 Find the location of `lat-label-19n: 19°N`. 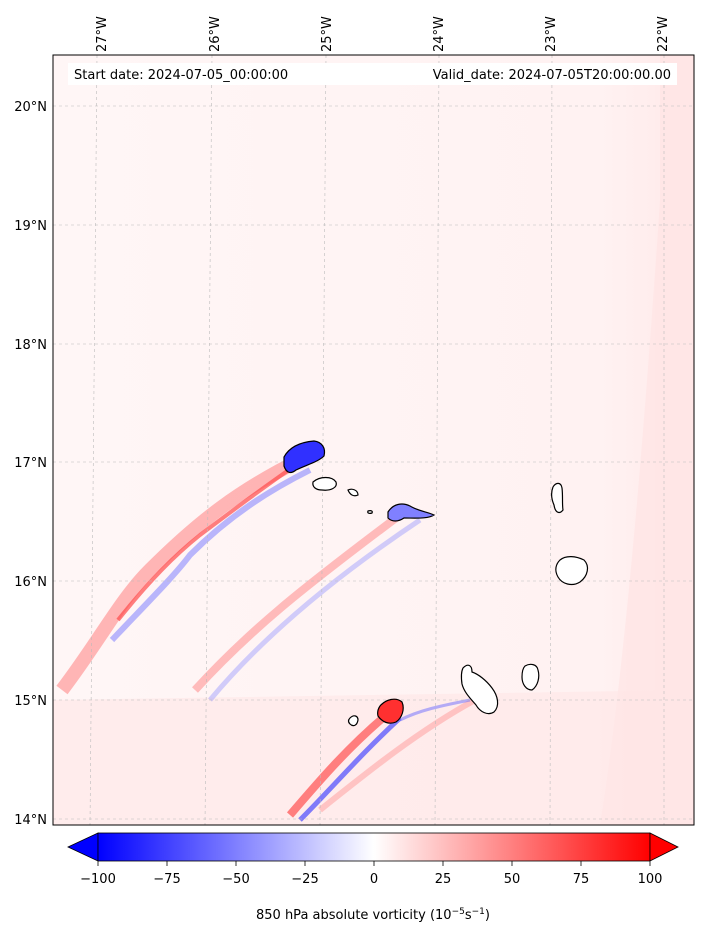

lat-label-19n: 19°N is located at coordinates (30, 226).